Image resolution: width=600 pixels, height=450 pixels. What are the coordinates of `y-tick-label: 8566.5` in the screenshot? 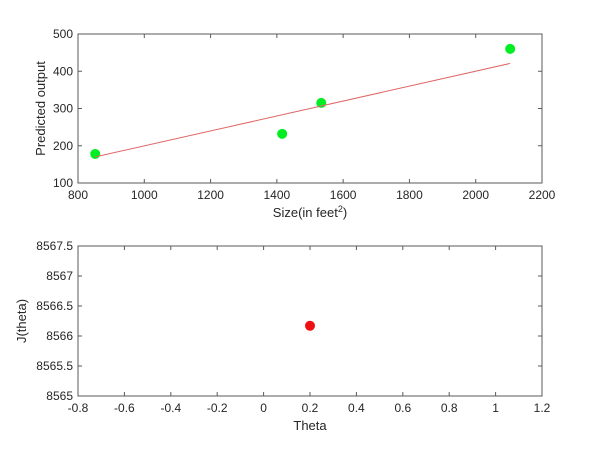 It's located at (54, 306).